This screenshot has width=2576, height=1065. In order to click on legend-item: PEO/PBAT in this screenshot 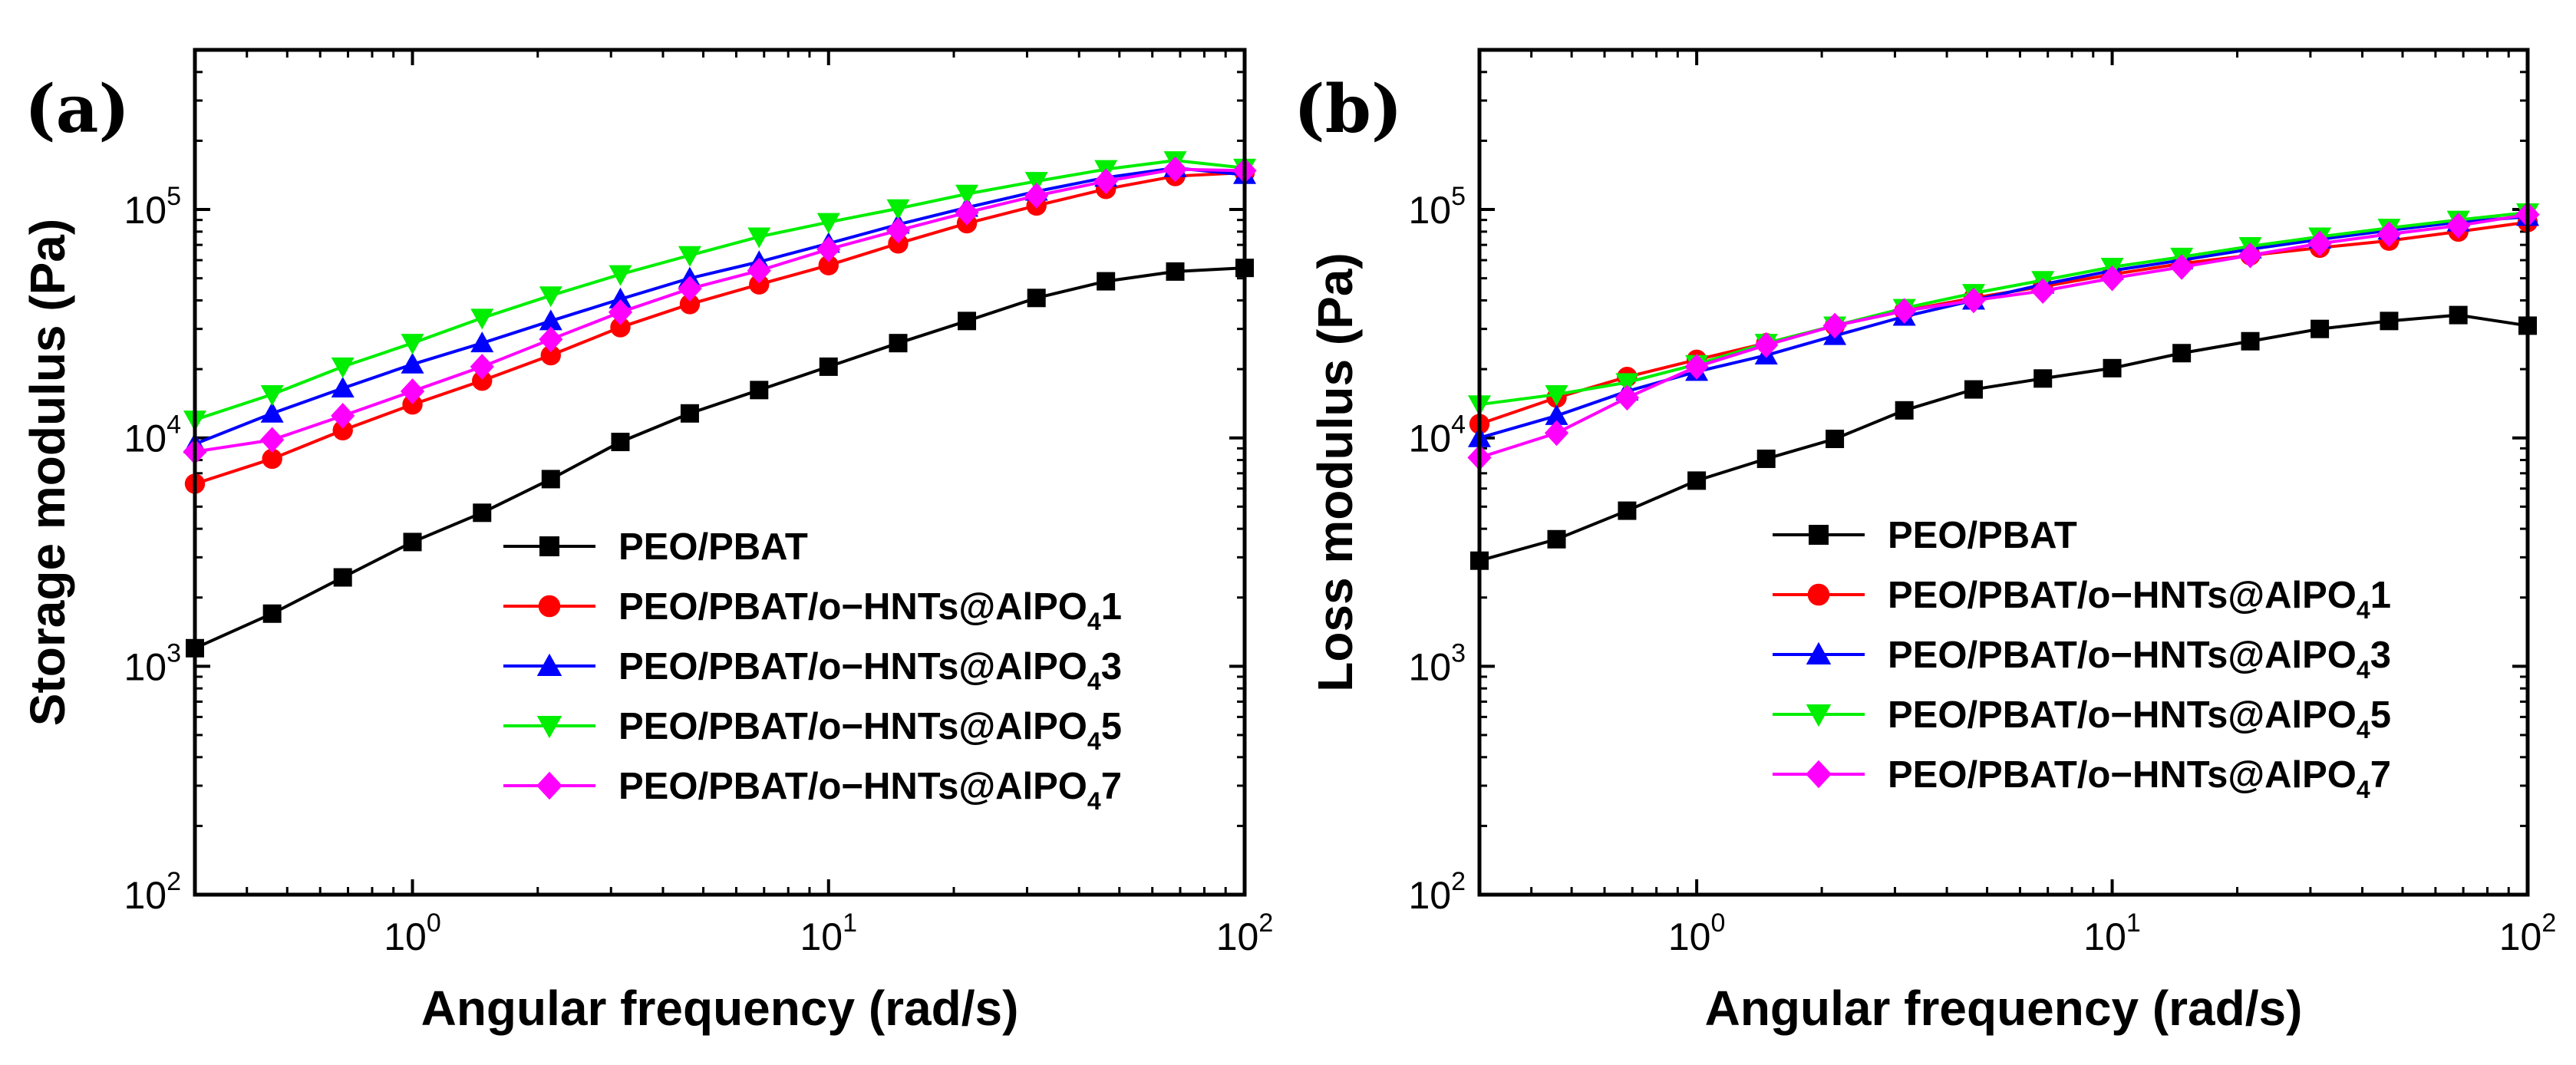, I will do `click(655, 547)`.